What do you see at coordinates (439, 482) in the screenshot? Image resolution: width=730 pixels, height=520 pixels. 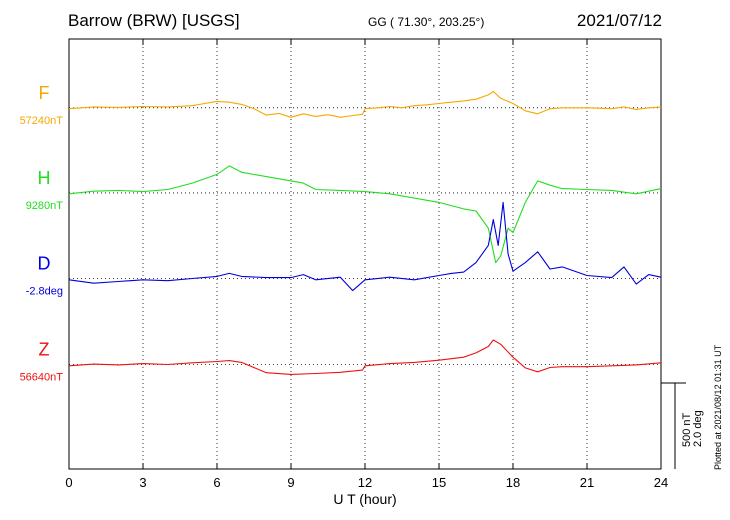 I see `x-tick-label-15: 15` at bounding box center [439, 482].